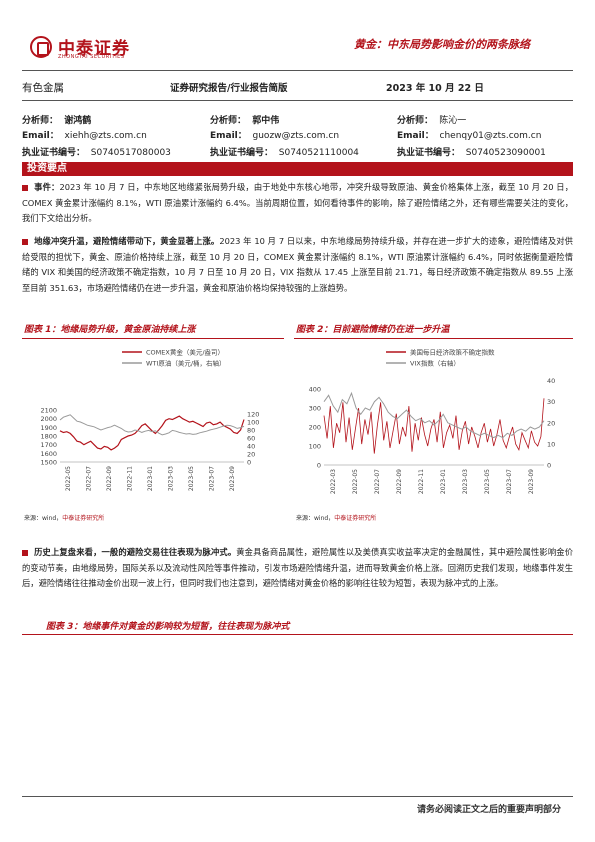 The image size is (595, 842). Describe the element at coordinates (551, 444) in the screenshot. I see `y-right-tick-label: 10` at that location.